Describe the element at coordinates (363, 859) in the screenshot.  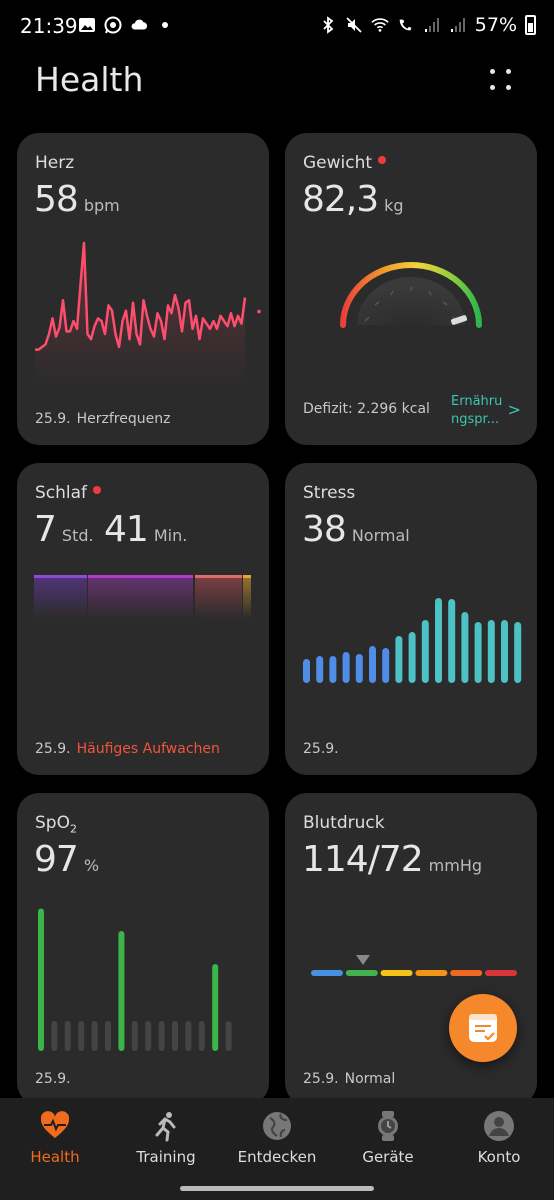
I see `value: 114/72` at that location.